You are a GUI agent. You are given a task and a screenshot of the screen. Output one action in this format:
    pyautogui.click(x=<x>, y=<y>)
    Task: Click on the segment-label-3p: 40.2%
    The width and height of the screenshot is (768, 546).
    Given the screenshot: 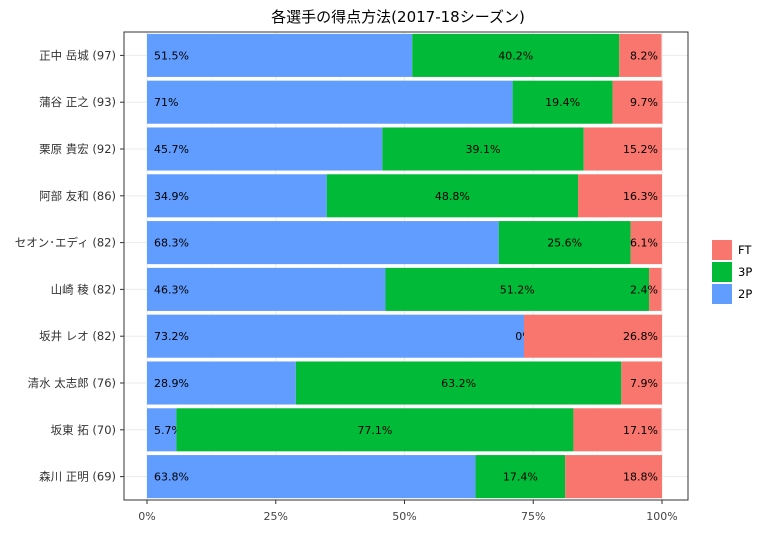 What is the action you would take?
    pyautogui.click(x=515, y=55)
    